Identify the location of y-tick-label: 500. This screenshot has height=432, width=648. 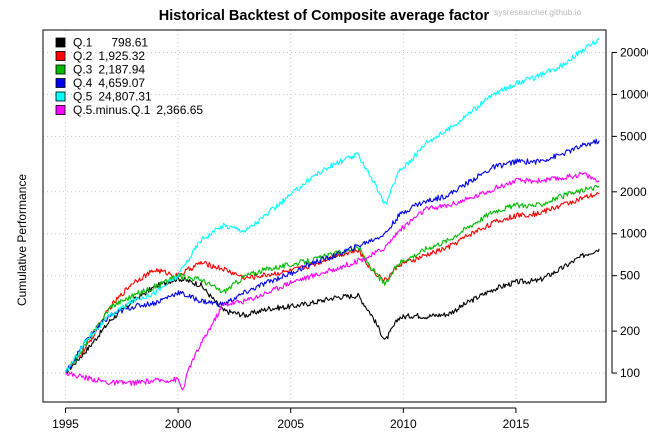
(630, 276).